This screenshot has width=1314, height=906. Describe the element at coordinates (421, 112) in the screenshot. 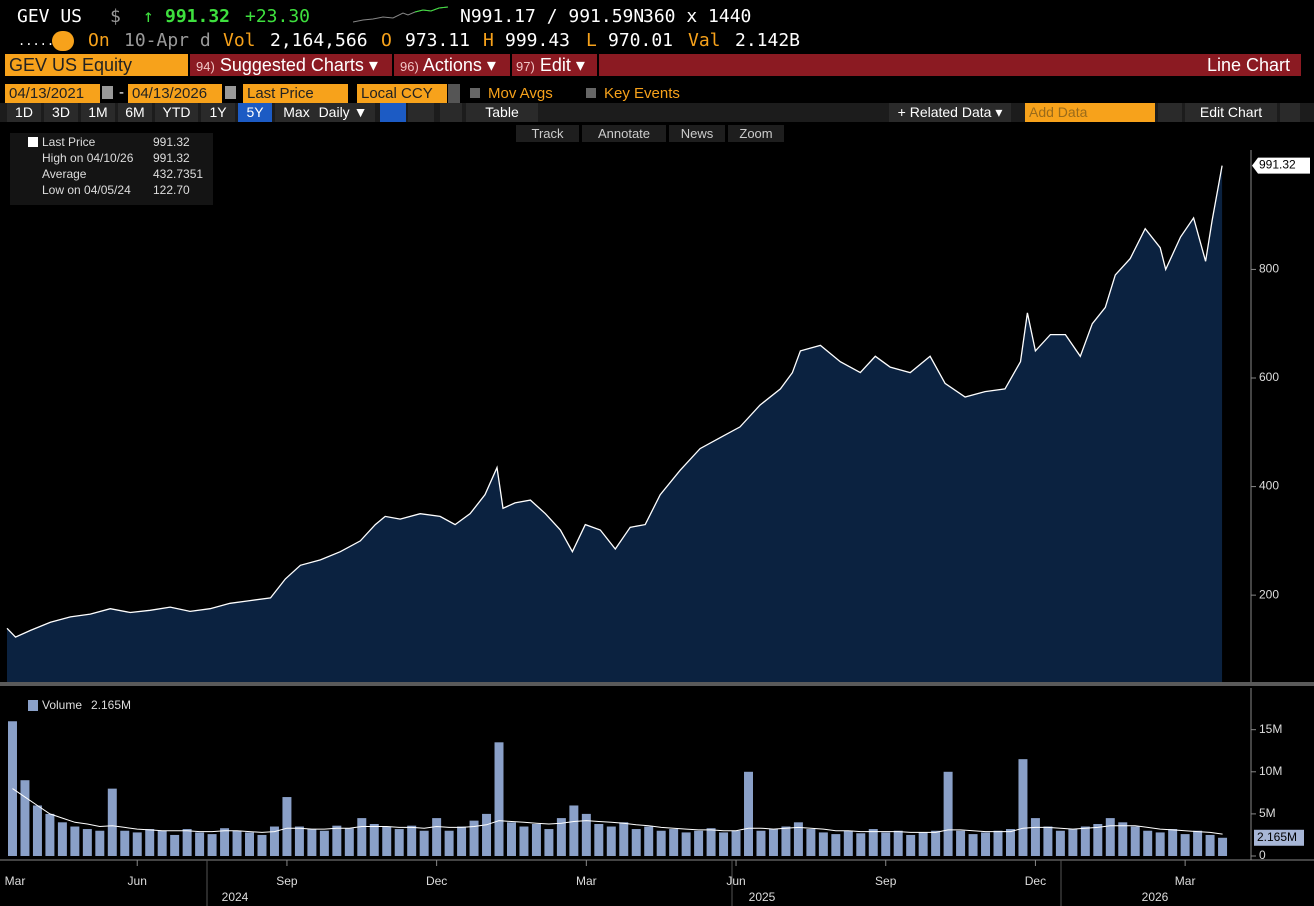

I see `bar-icon` at that location.